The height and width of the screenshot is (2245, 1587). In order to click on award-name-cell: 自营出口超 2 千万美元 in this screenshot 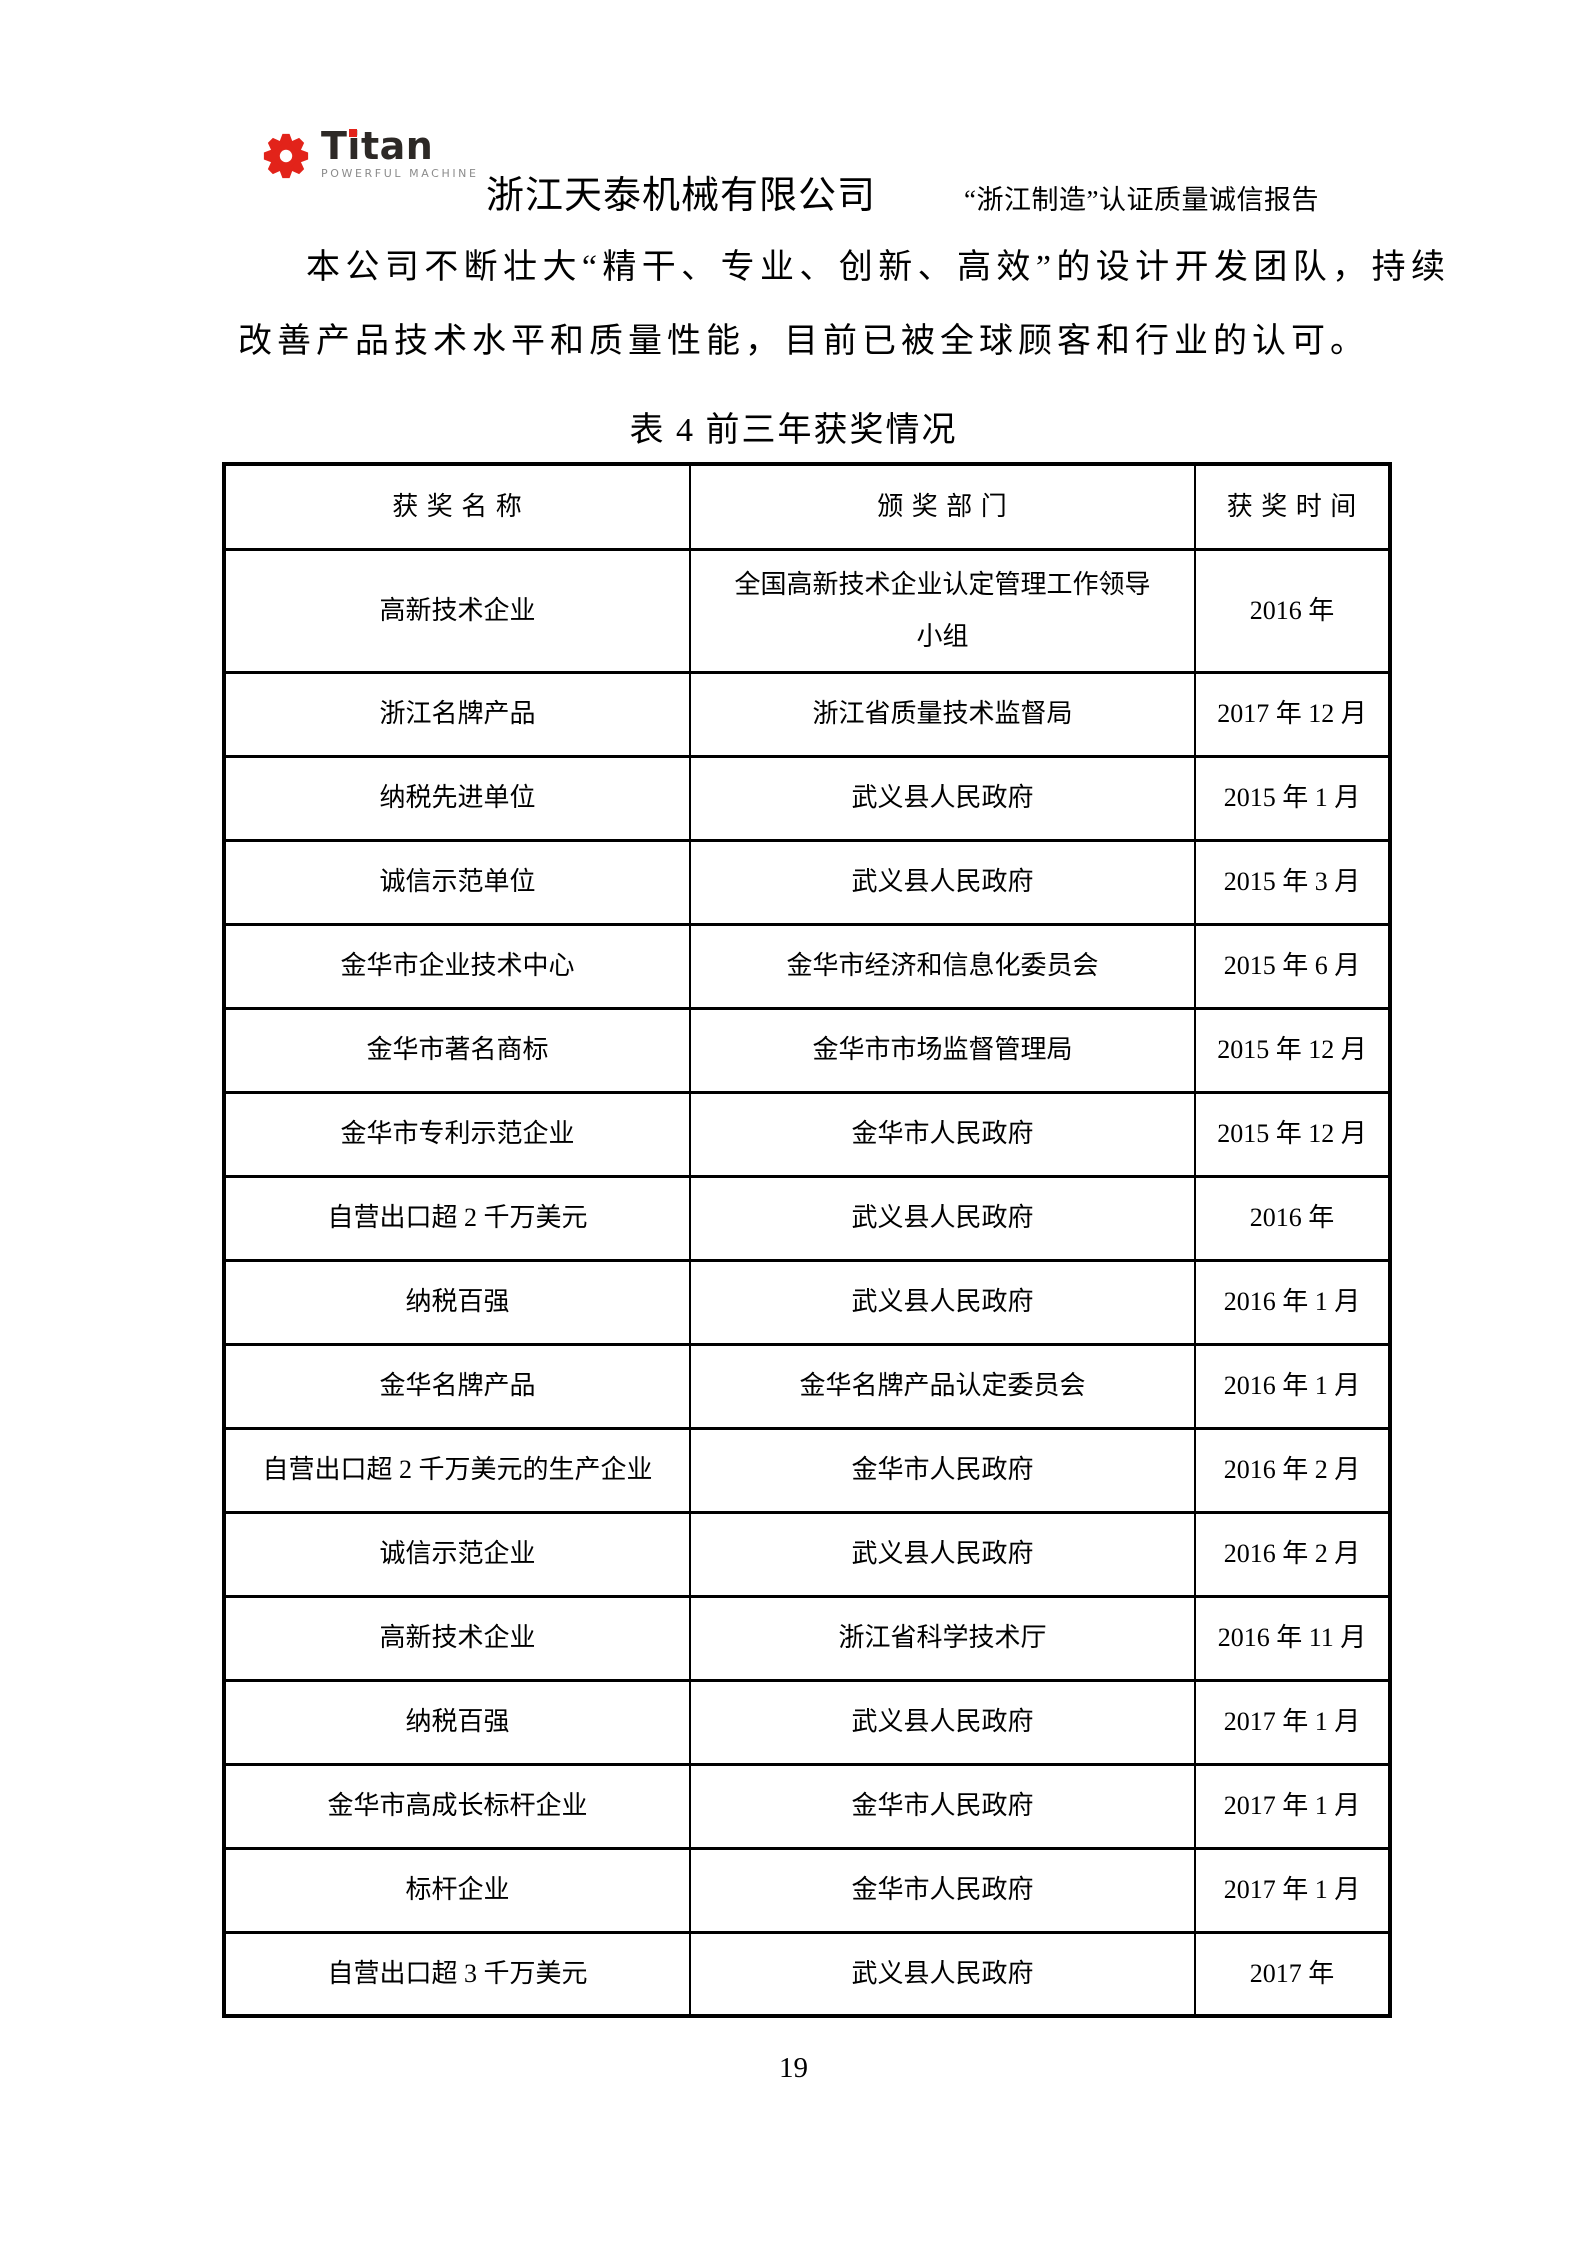, I will do `click(457, 1218)`.